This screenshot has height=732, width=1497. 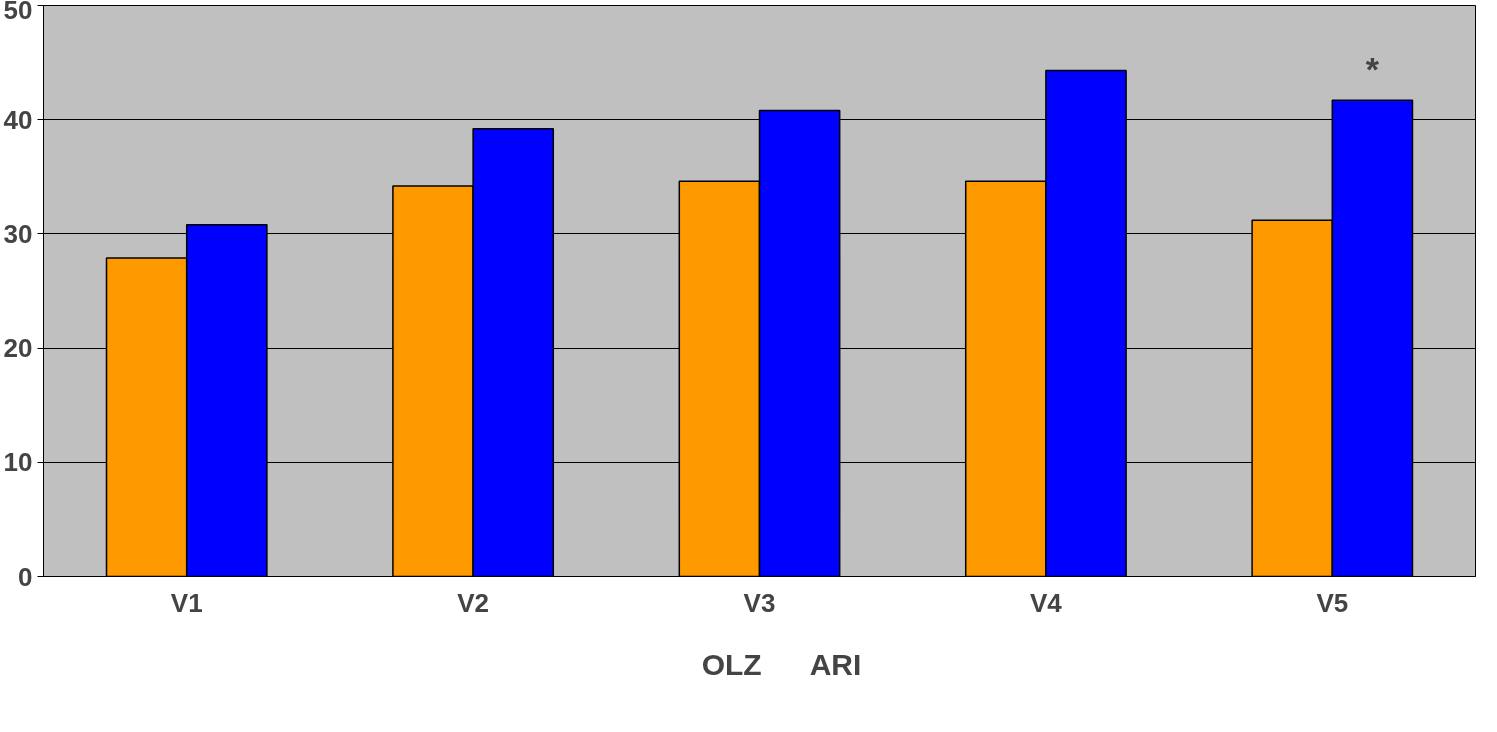 I want to click on y-tick-label: 40, so click(x=18, y=119).